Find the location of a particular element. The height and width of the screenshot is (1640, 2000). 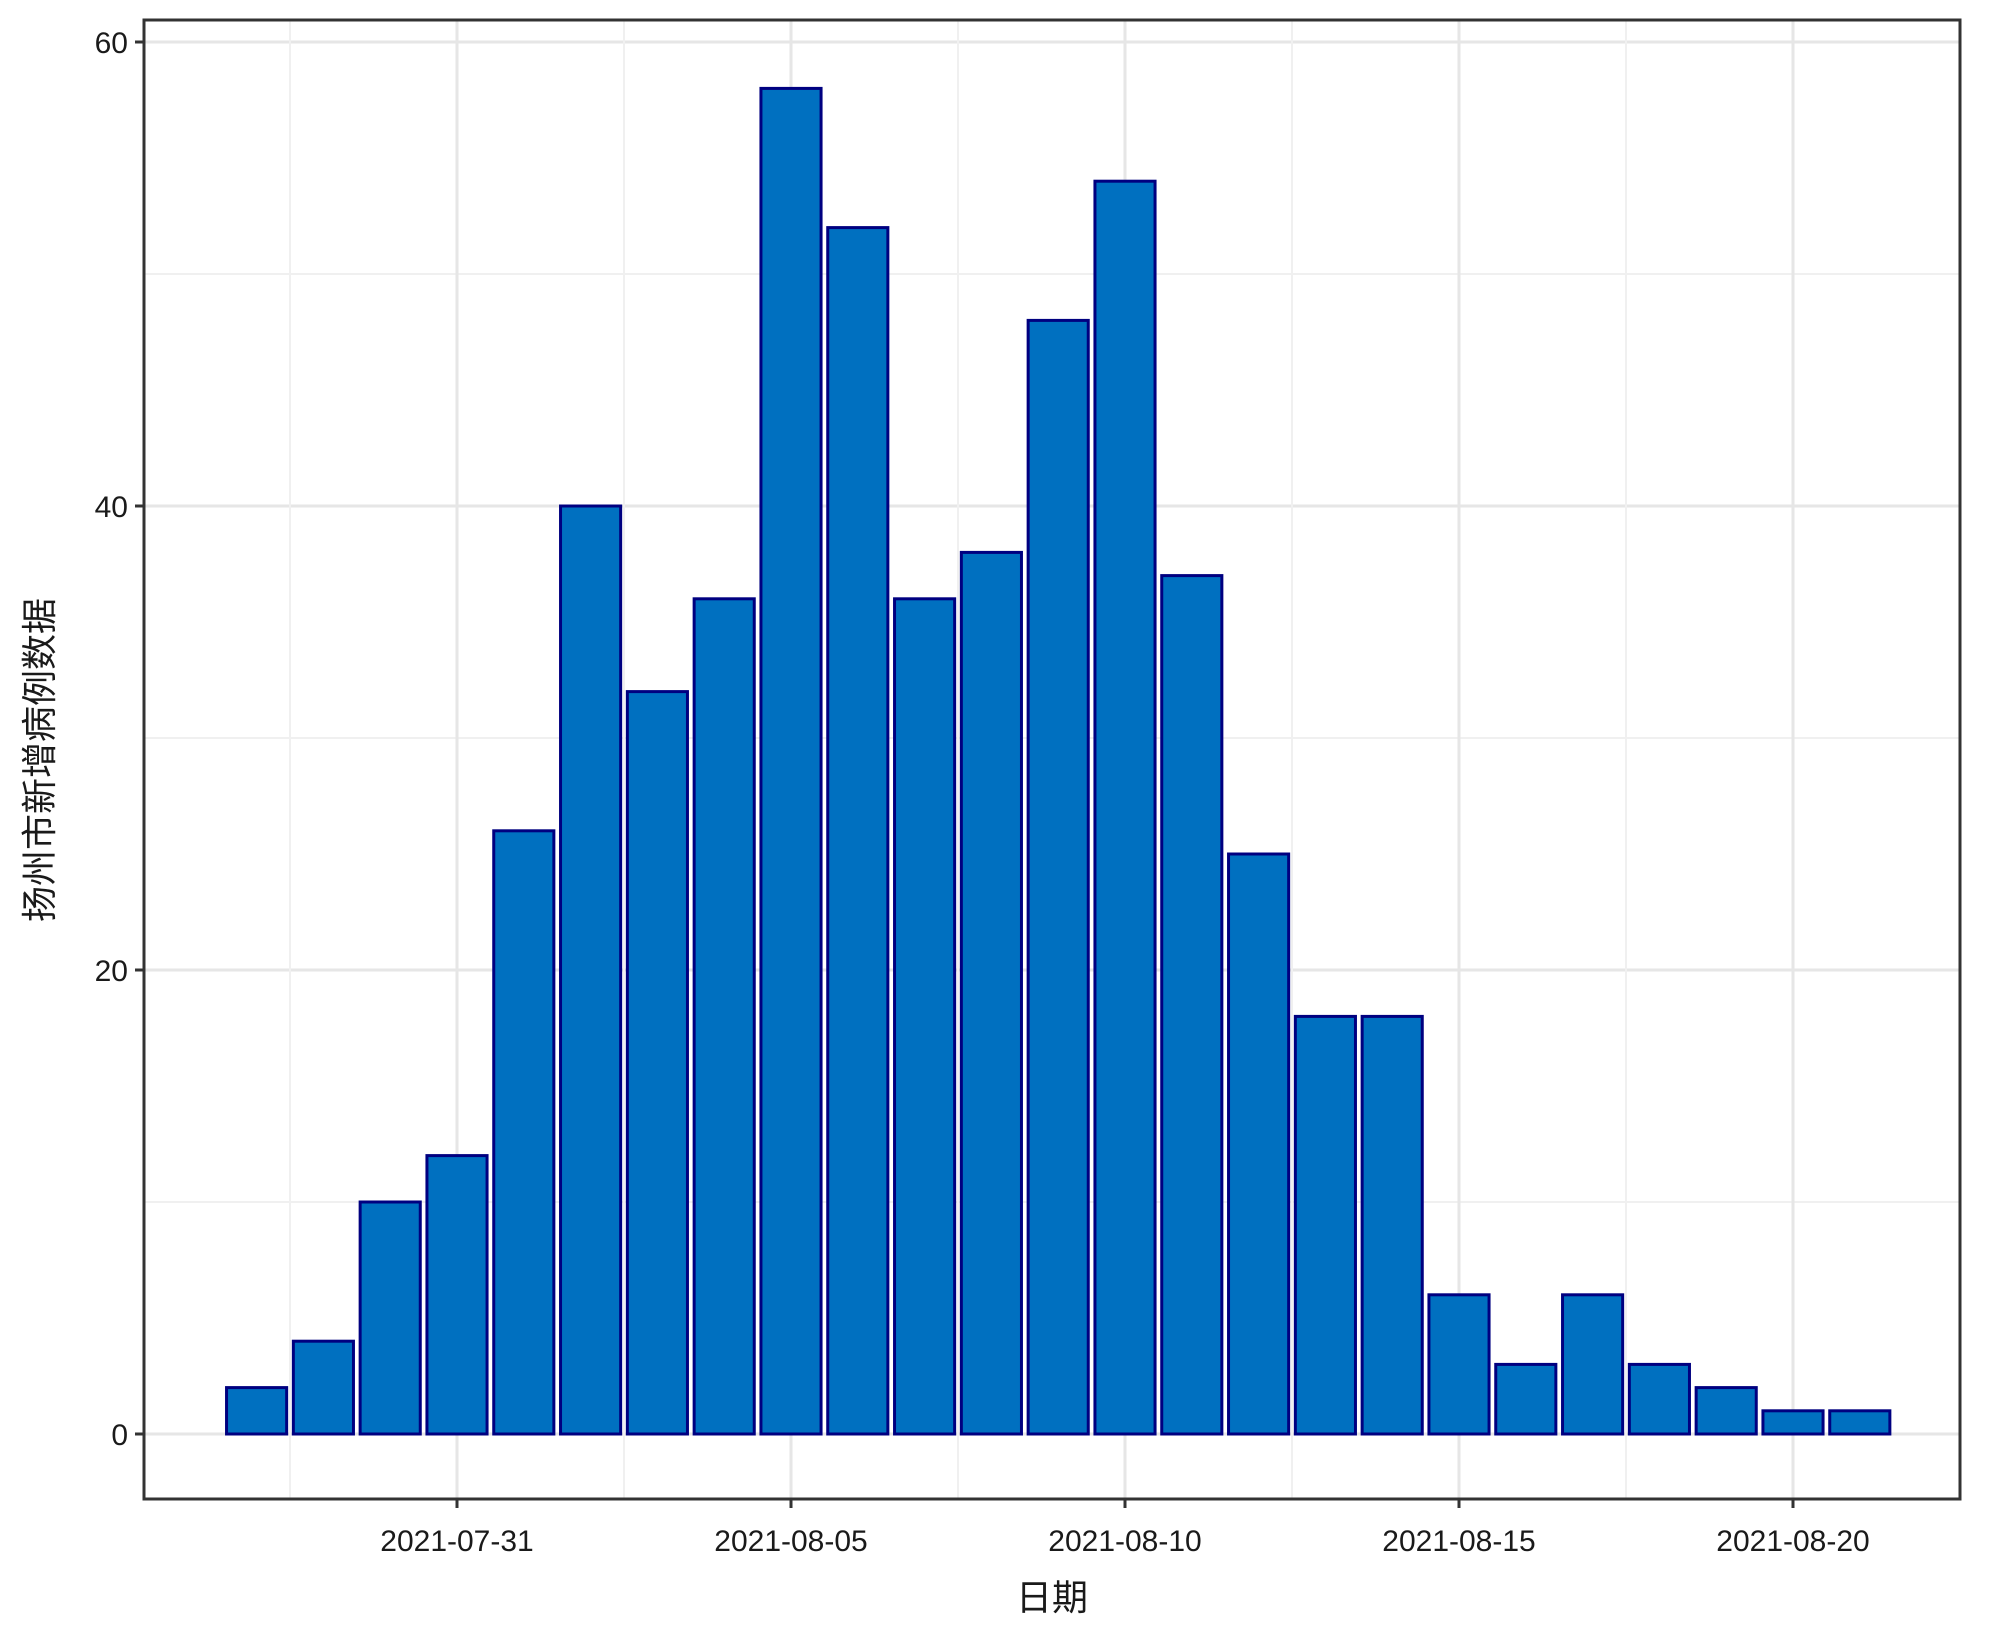

y-axis-label: 扬州市新增病例数据 is located at coordinates (39, 760).